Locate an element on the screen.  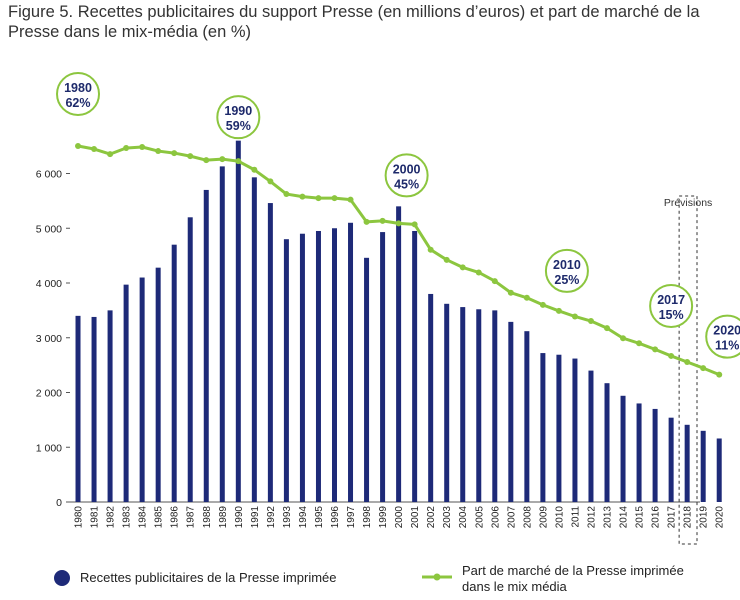
bar-1999 is located at coordinates (383, 367).